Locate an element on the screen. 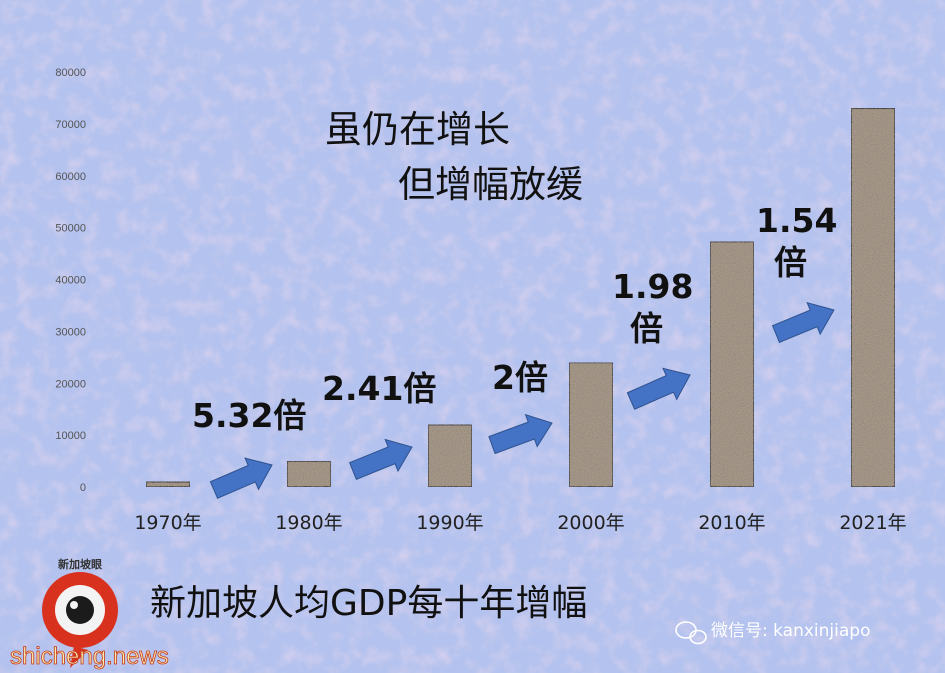  y-tick-label: 30000 is located at coordinates (70, 332).